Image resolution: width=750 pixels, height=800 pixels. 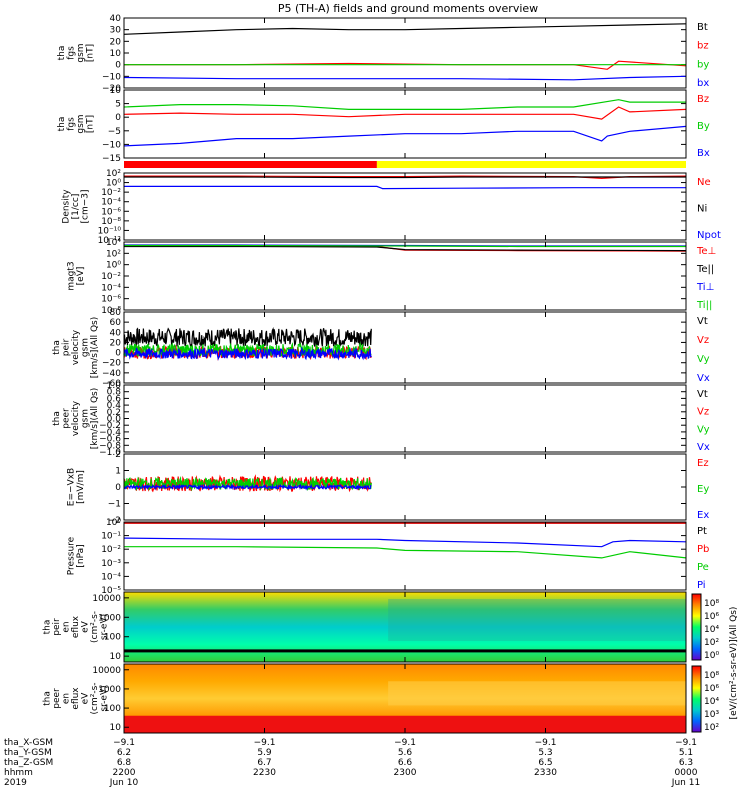 I want to click on ephemeris-label: tha_X-GSM, so click(x=28, y=743).